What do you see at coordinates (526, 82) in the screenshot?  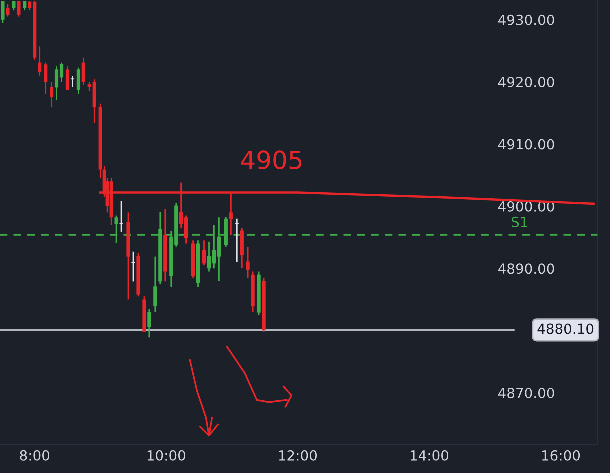 I see `y-tick-label: 4920.00` at bounding box center [526, 82].